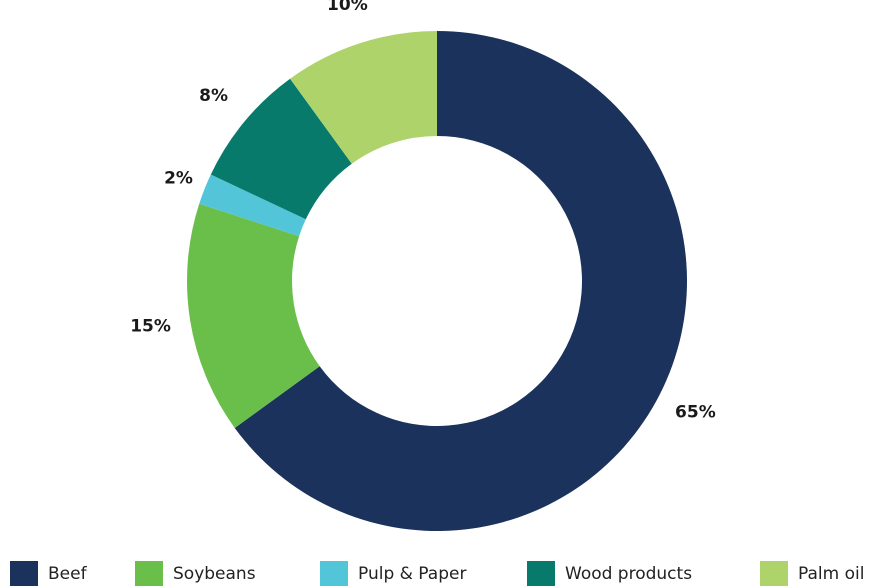 The height and width of the screenshot is (586, 877). I want to click on legend-swatch-beef, so click(24, 573).